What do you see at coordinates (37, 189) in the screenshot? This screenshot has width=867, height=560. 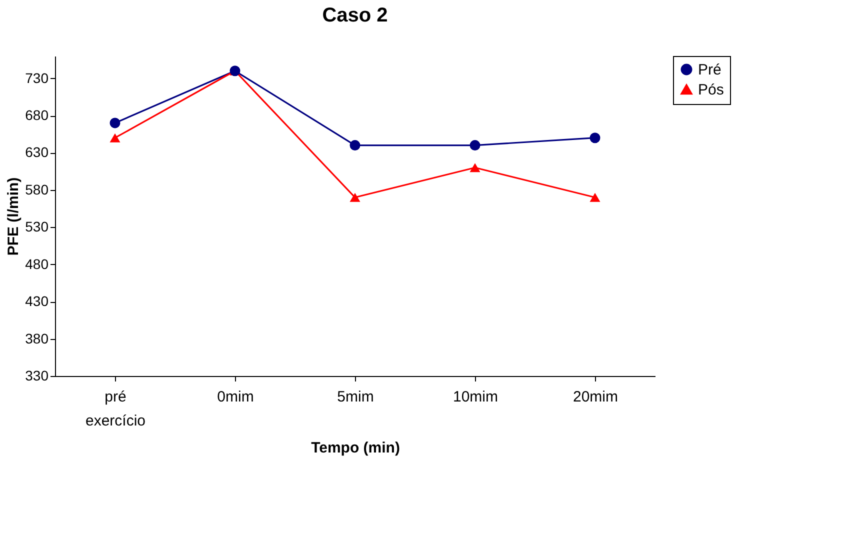 I see `y-tick-label: 580` at bounding box center [37, 189].